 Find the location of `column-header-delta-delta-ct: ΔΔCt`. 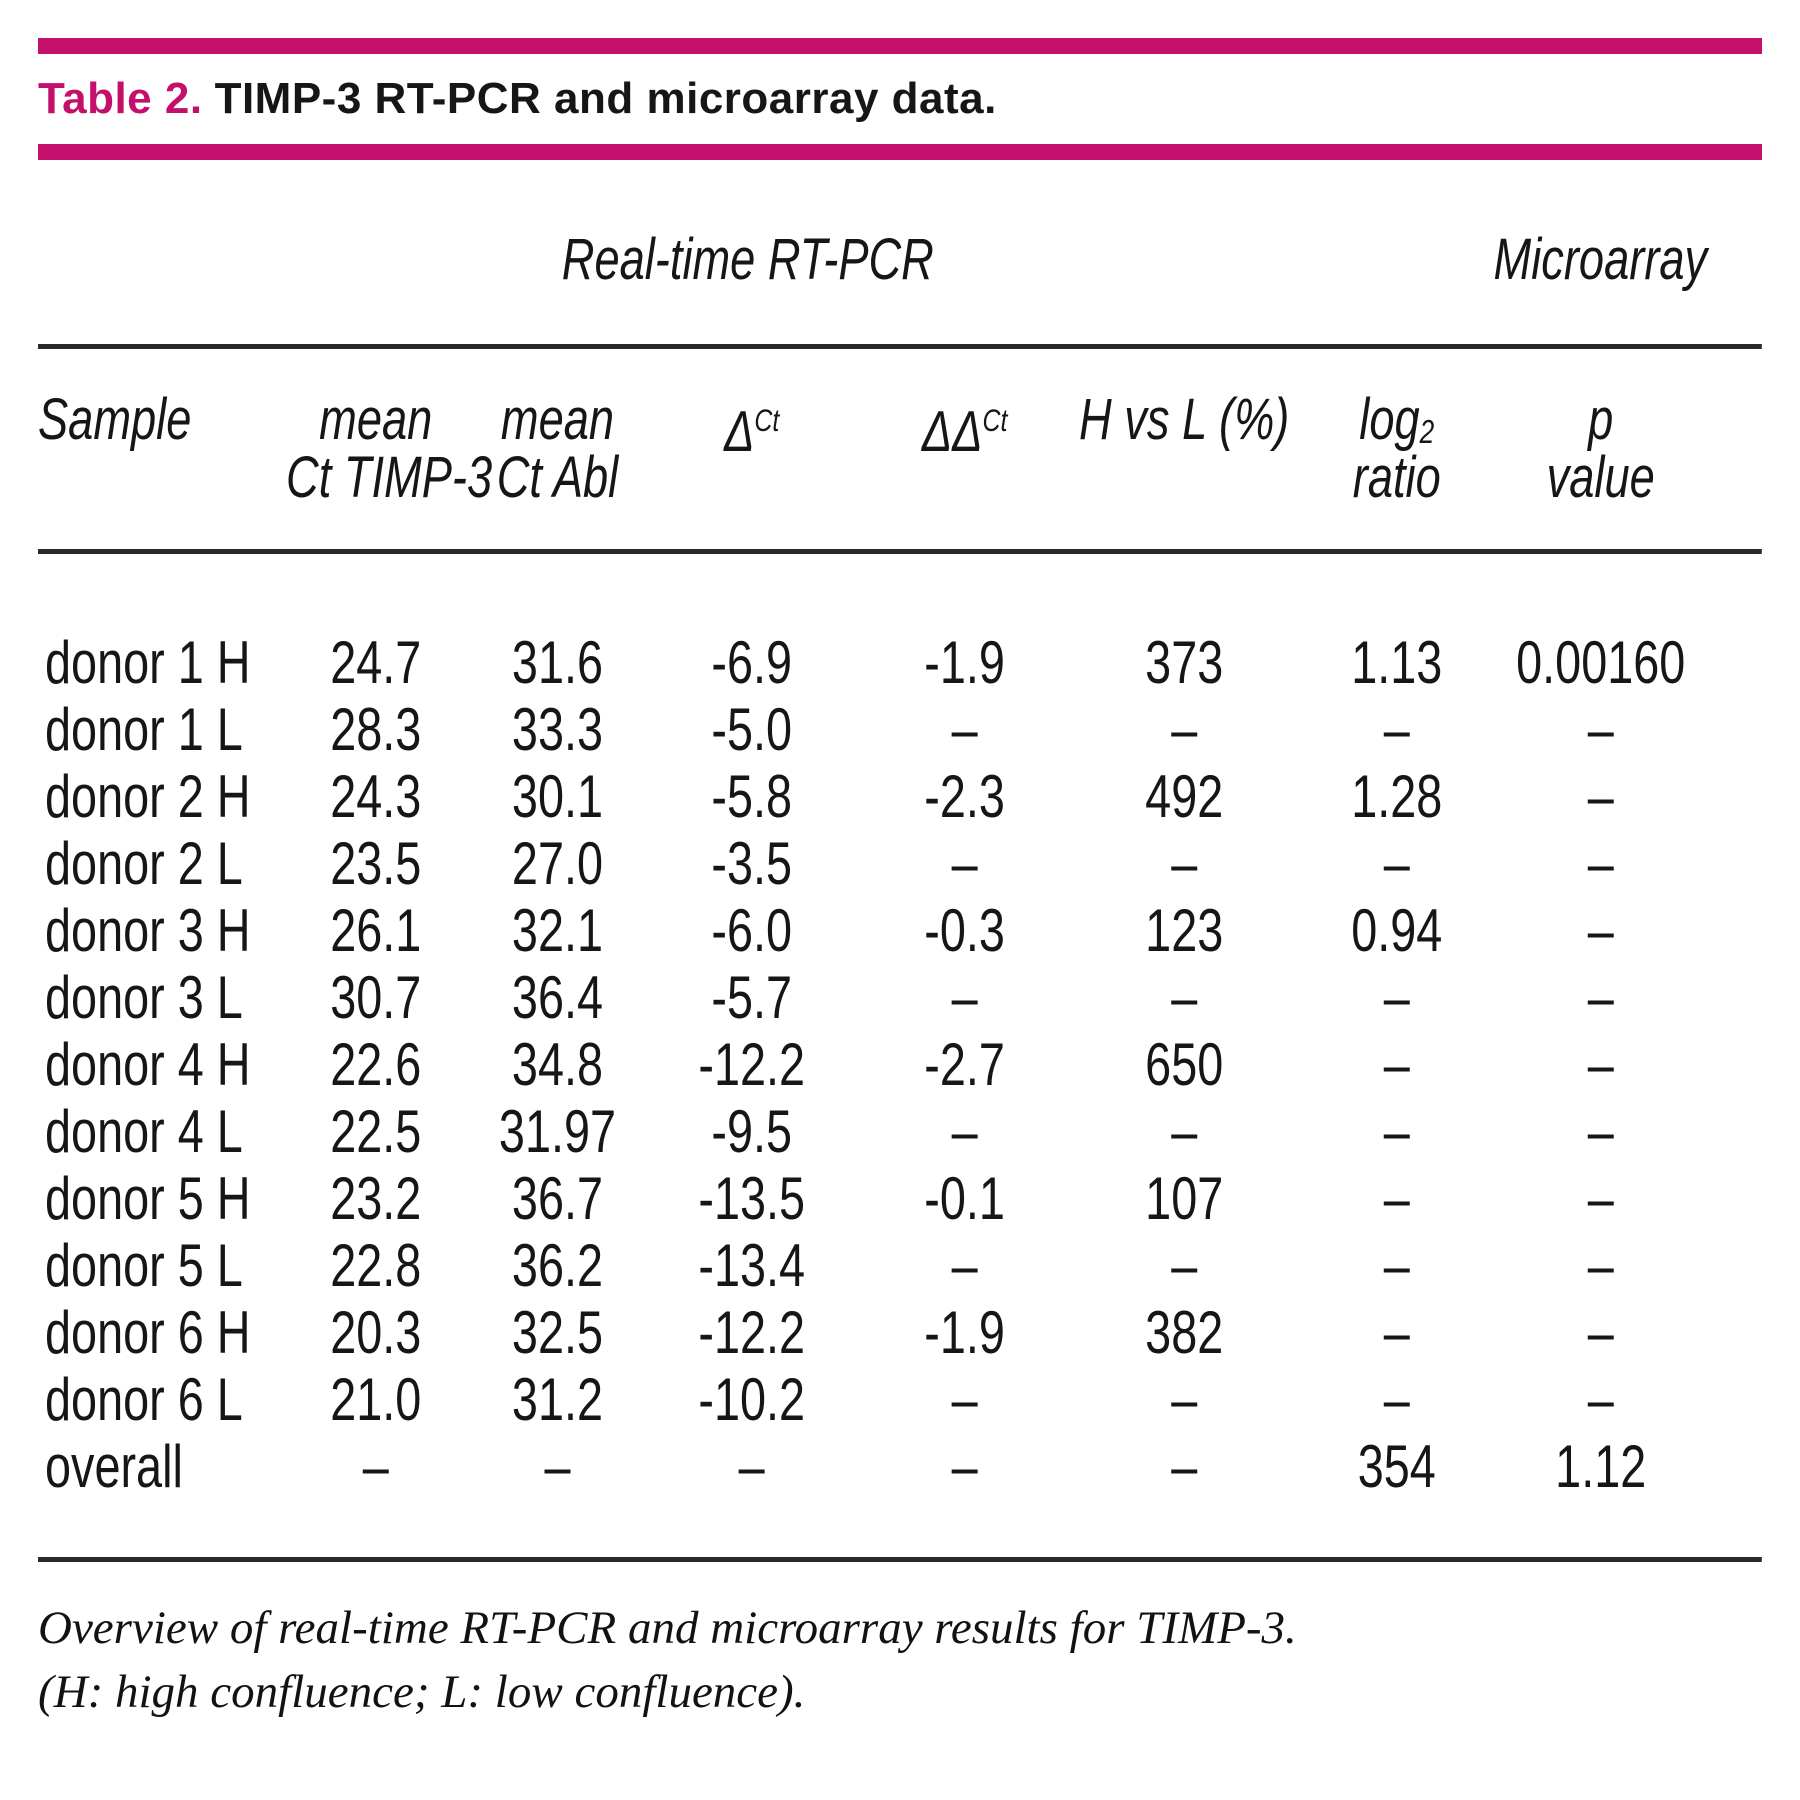

column-header-delta-delta-ct: ΔΔCt is located at coordinates (965, 449).